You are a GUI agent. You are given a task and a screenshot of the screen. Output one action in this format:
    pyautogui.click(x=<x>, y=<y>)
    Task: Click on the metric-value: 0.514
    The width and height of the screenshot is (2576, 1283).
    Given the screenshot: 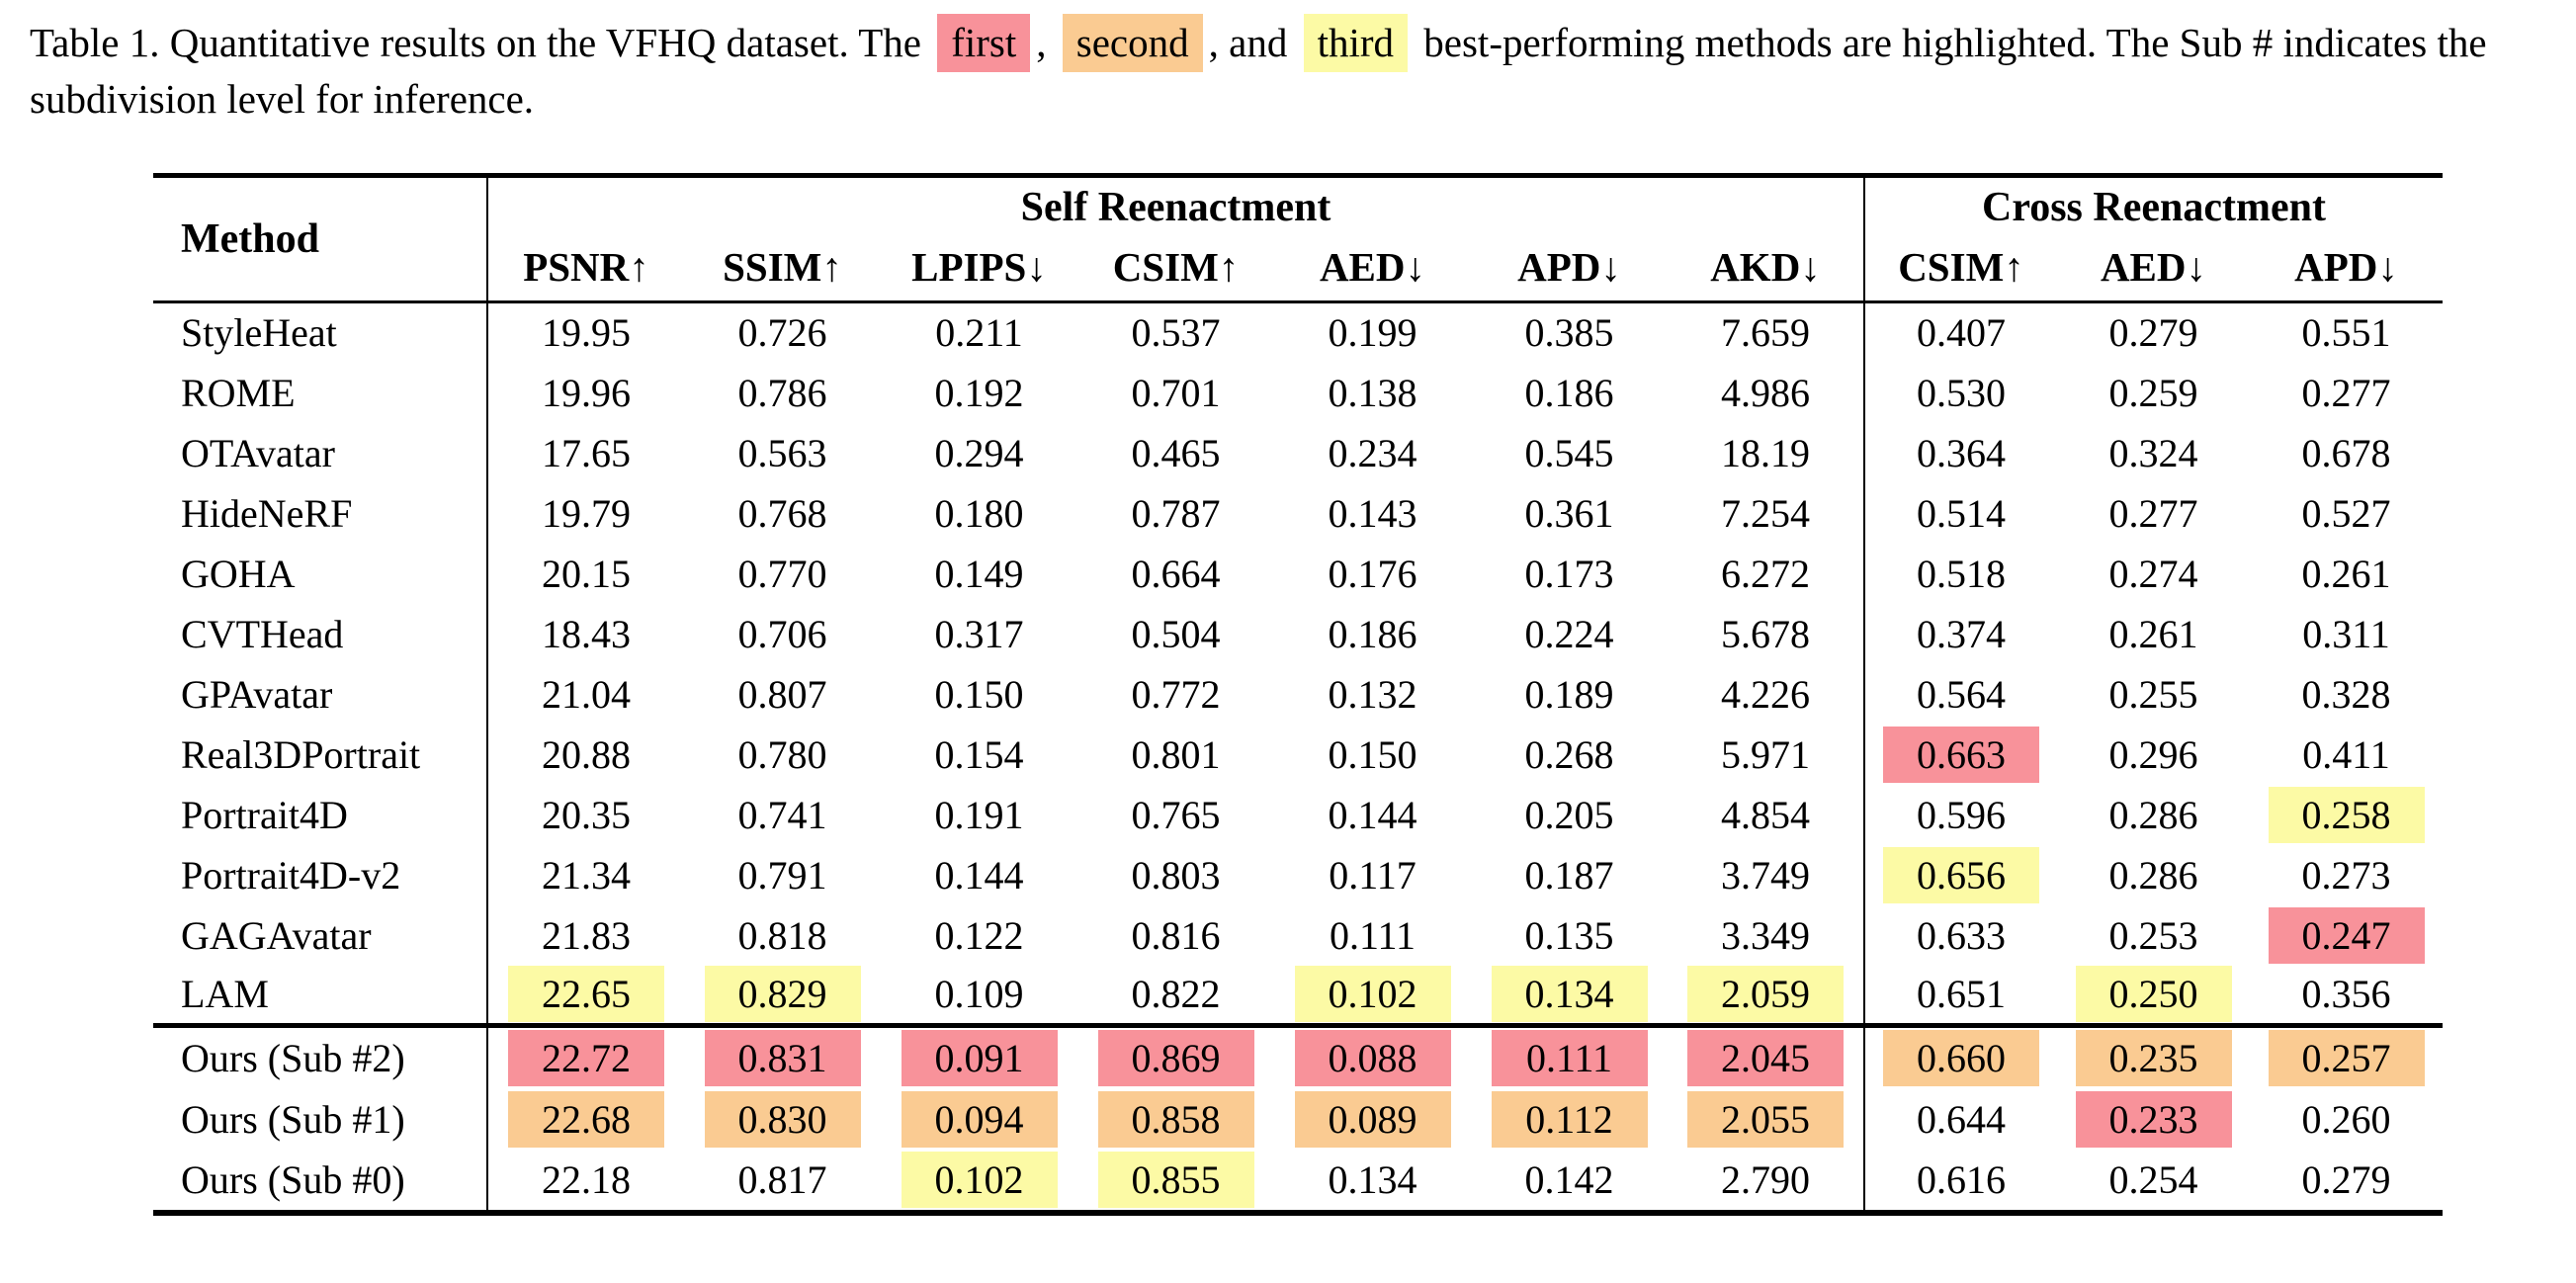 What is the action you would take?
    pyautogui.click(x=1961, y=513)
    